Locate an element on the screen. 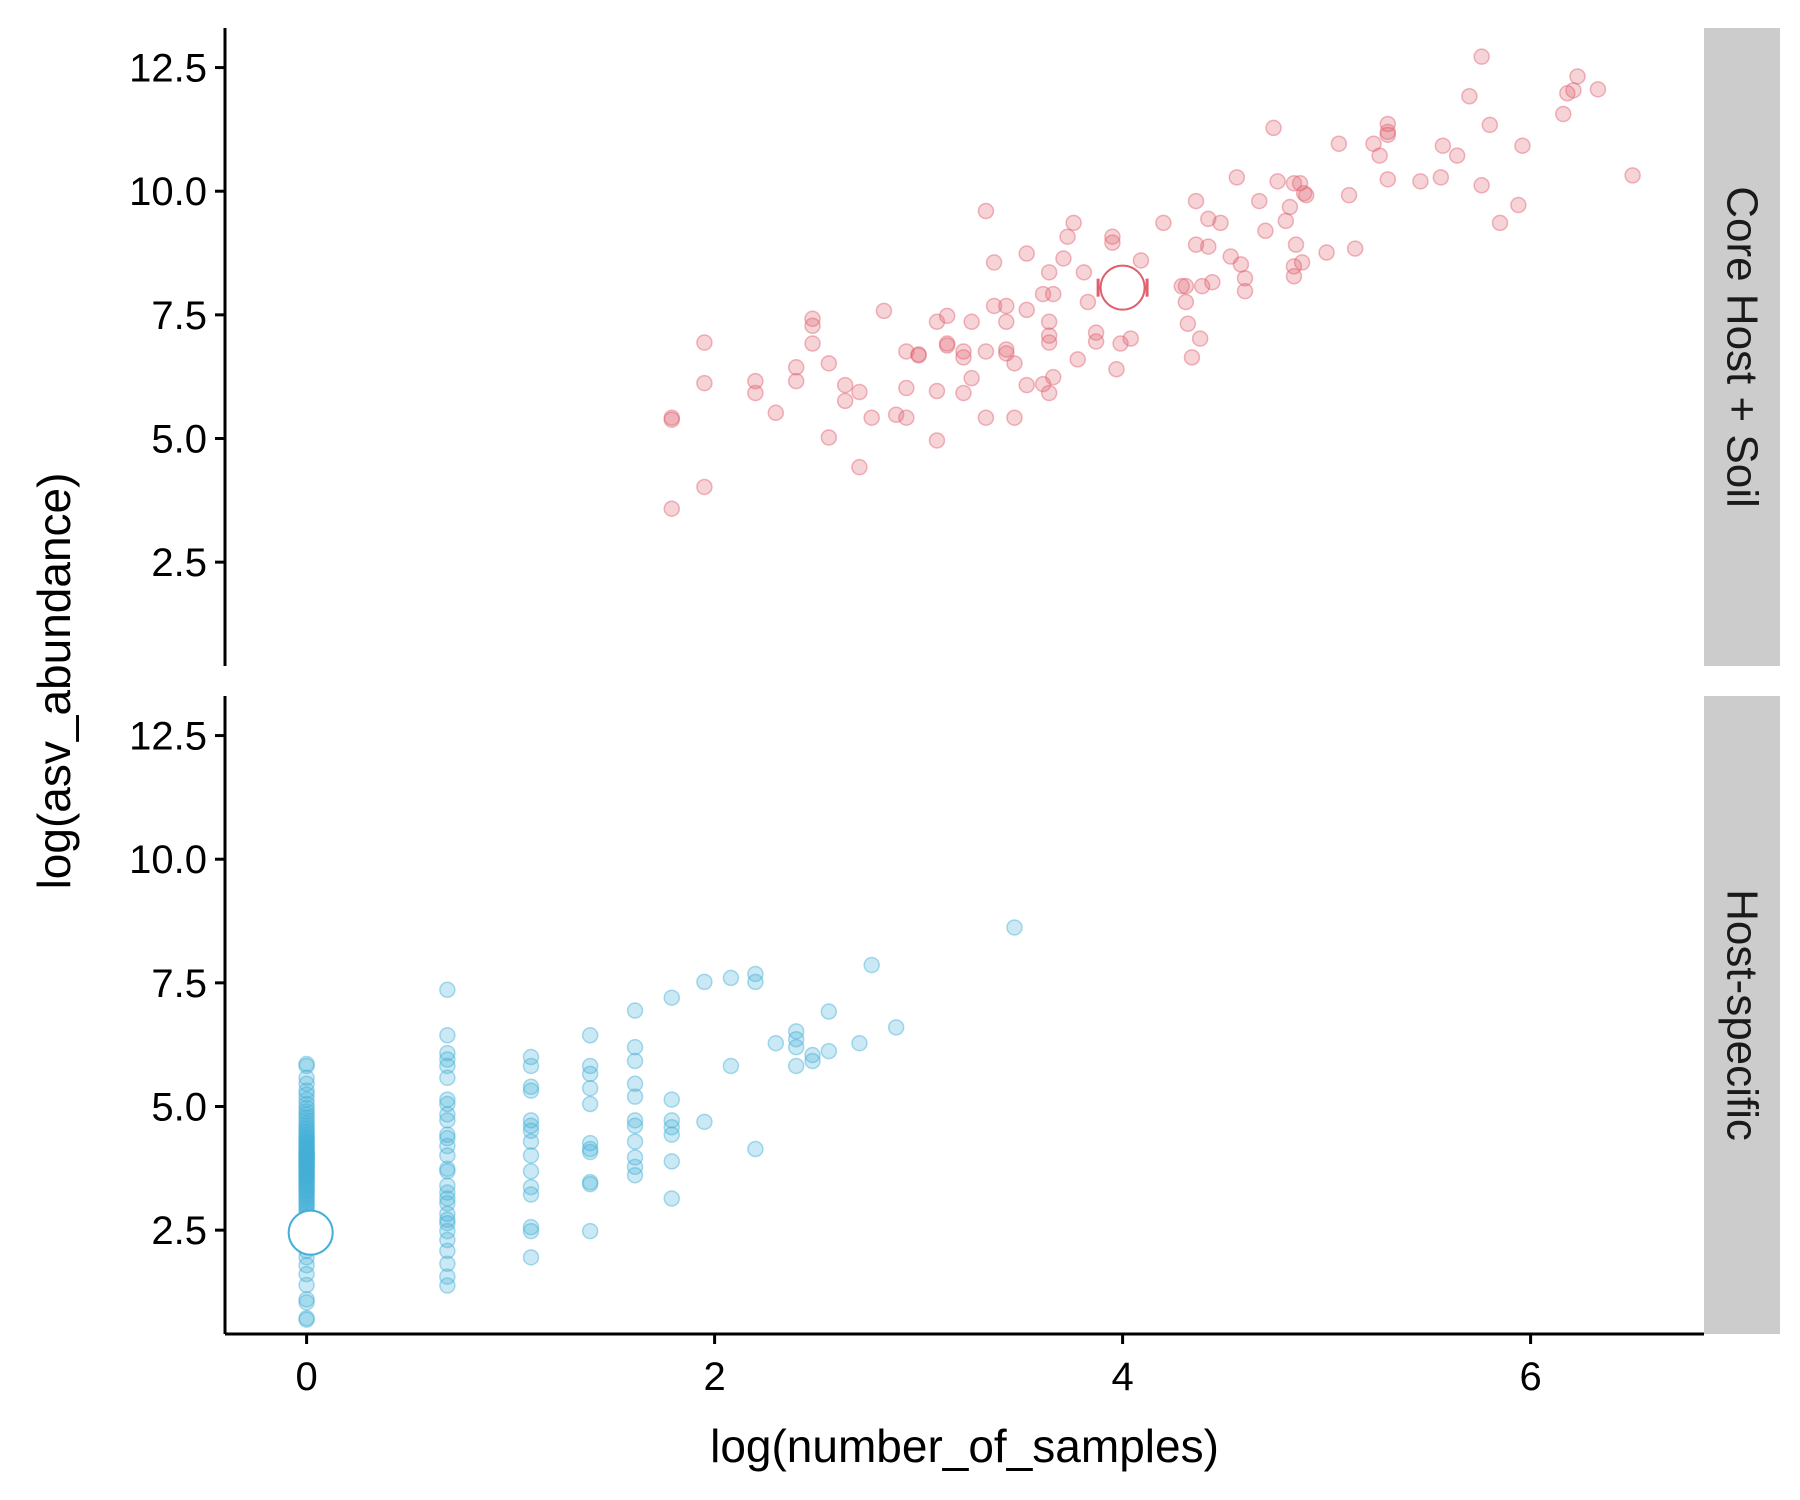  mean-marker is located at coordinates (1122, 287).